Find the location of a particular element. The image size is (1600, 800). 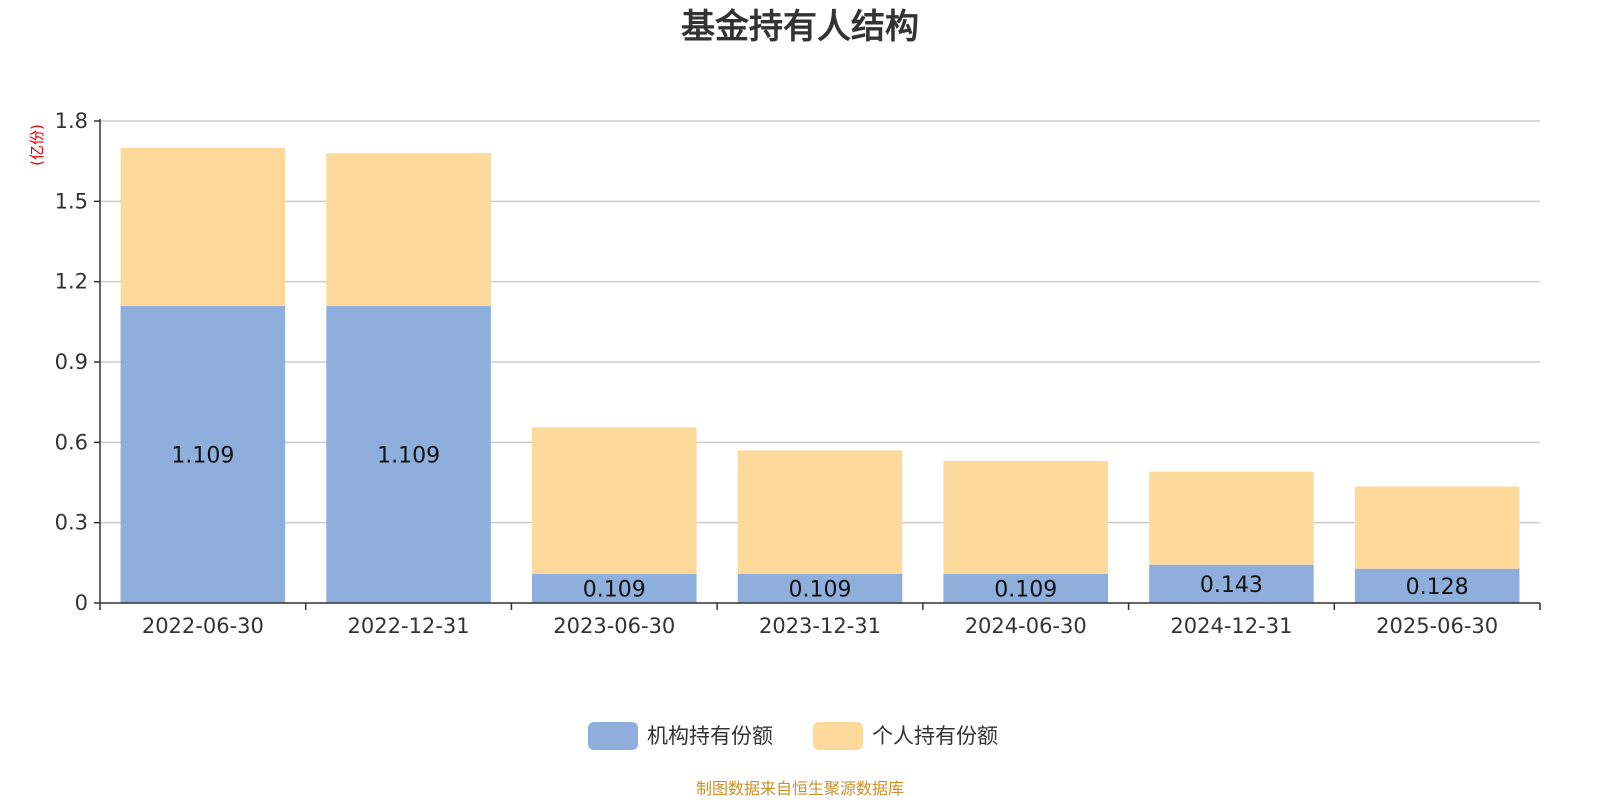

bar-value-label: 0.128 is located at coordinates (1437, 587).